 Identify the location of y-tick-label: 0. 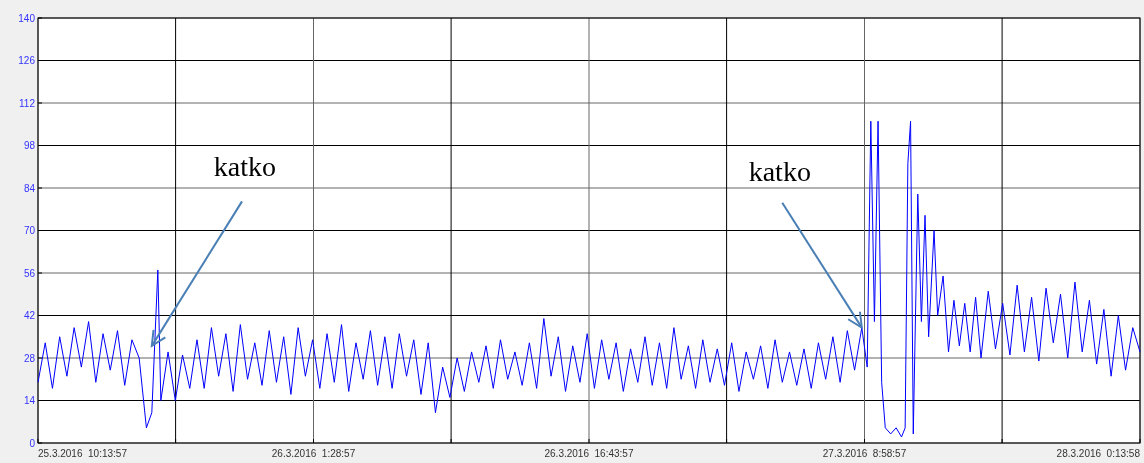
(32, 443).